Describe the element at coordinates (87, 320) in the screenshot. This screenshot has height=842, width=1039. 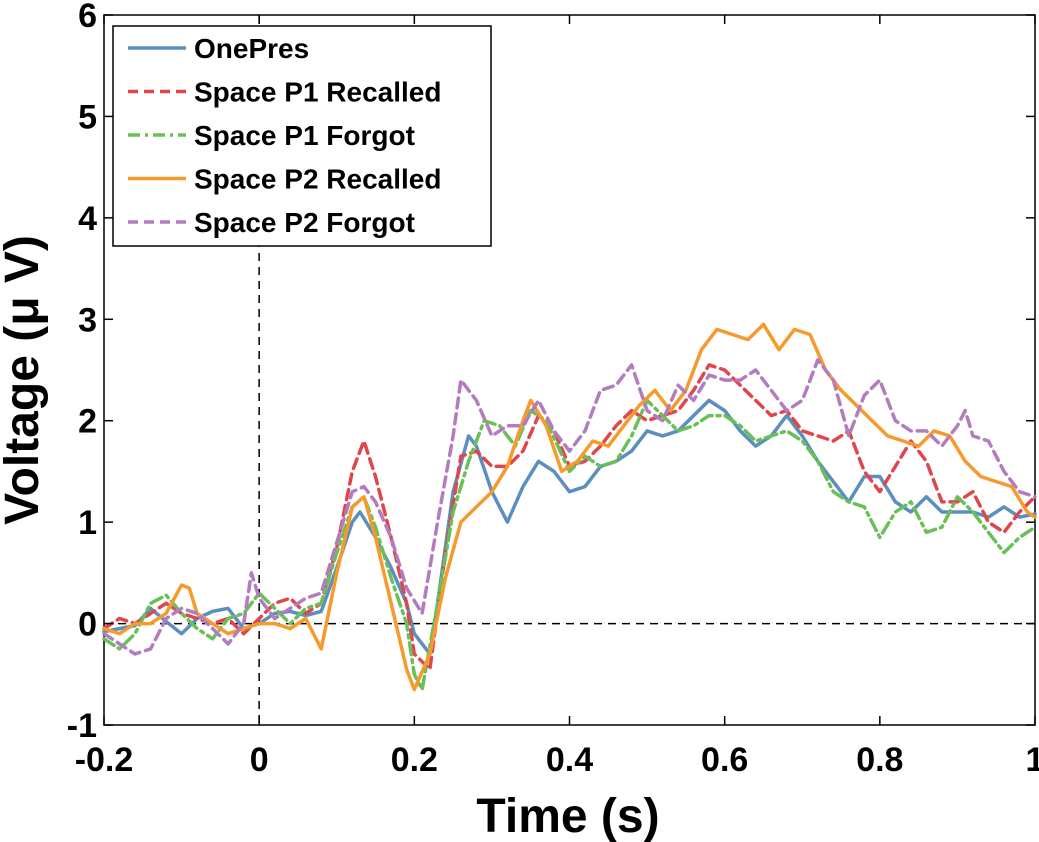
I see `y-tick-label: 3` at that location.